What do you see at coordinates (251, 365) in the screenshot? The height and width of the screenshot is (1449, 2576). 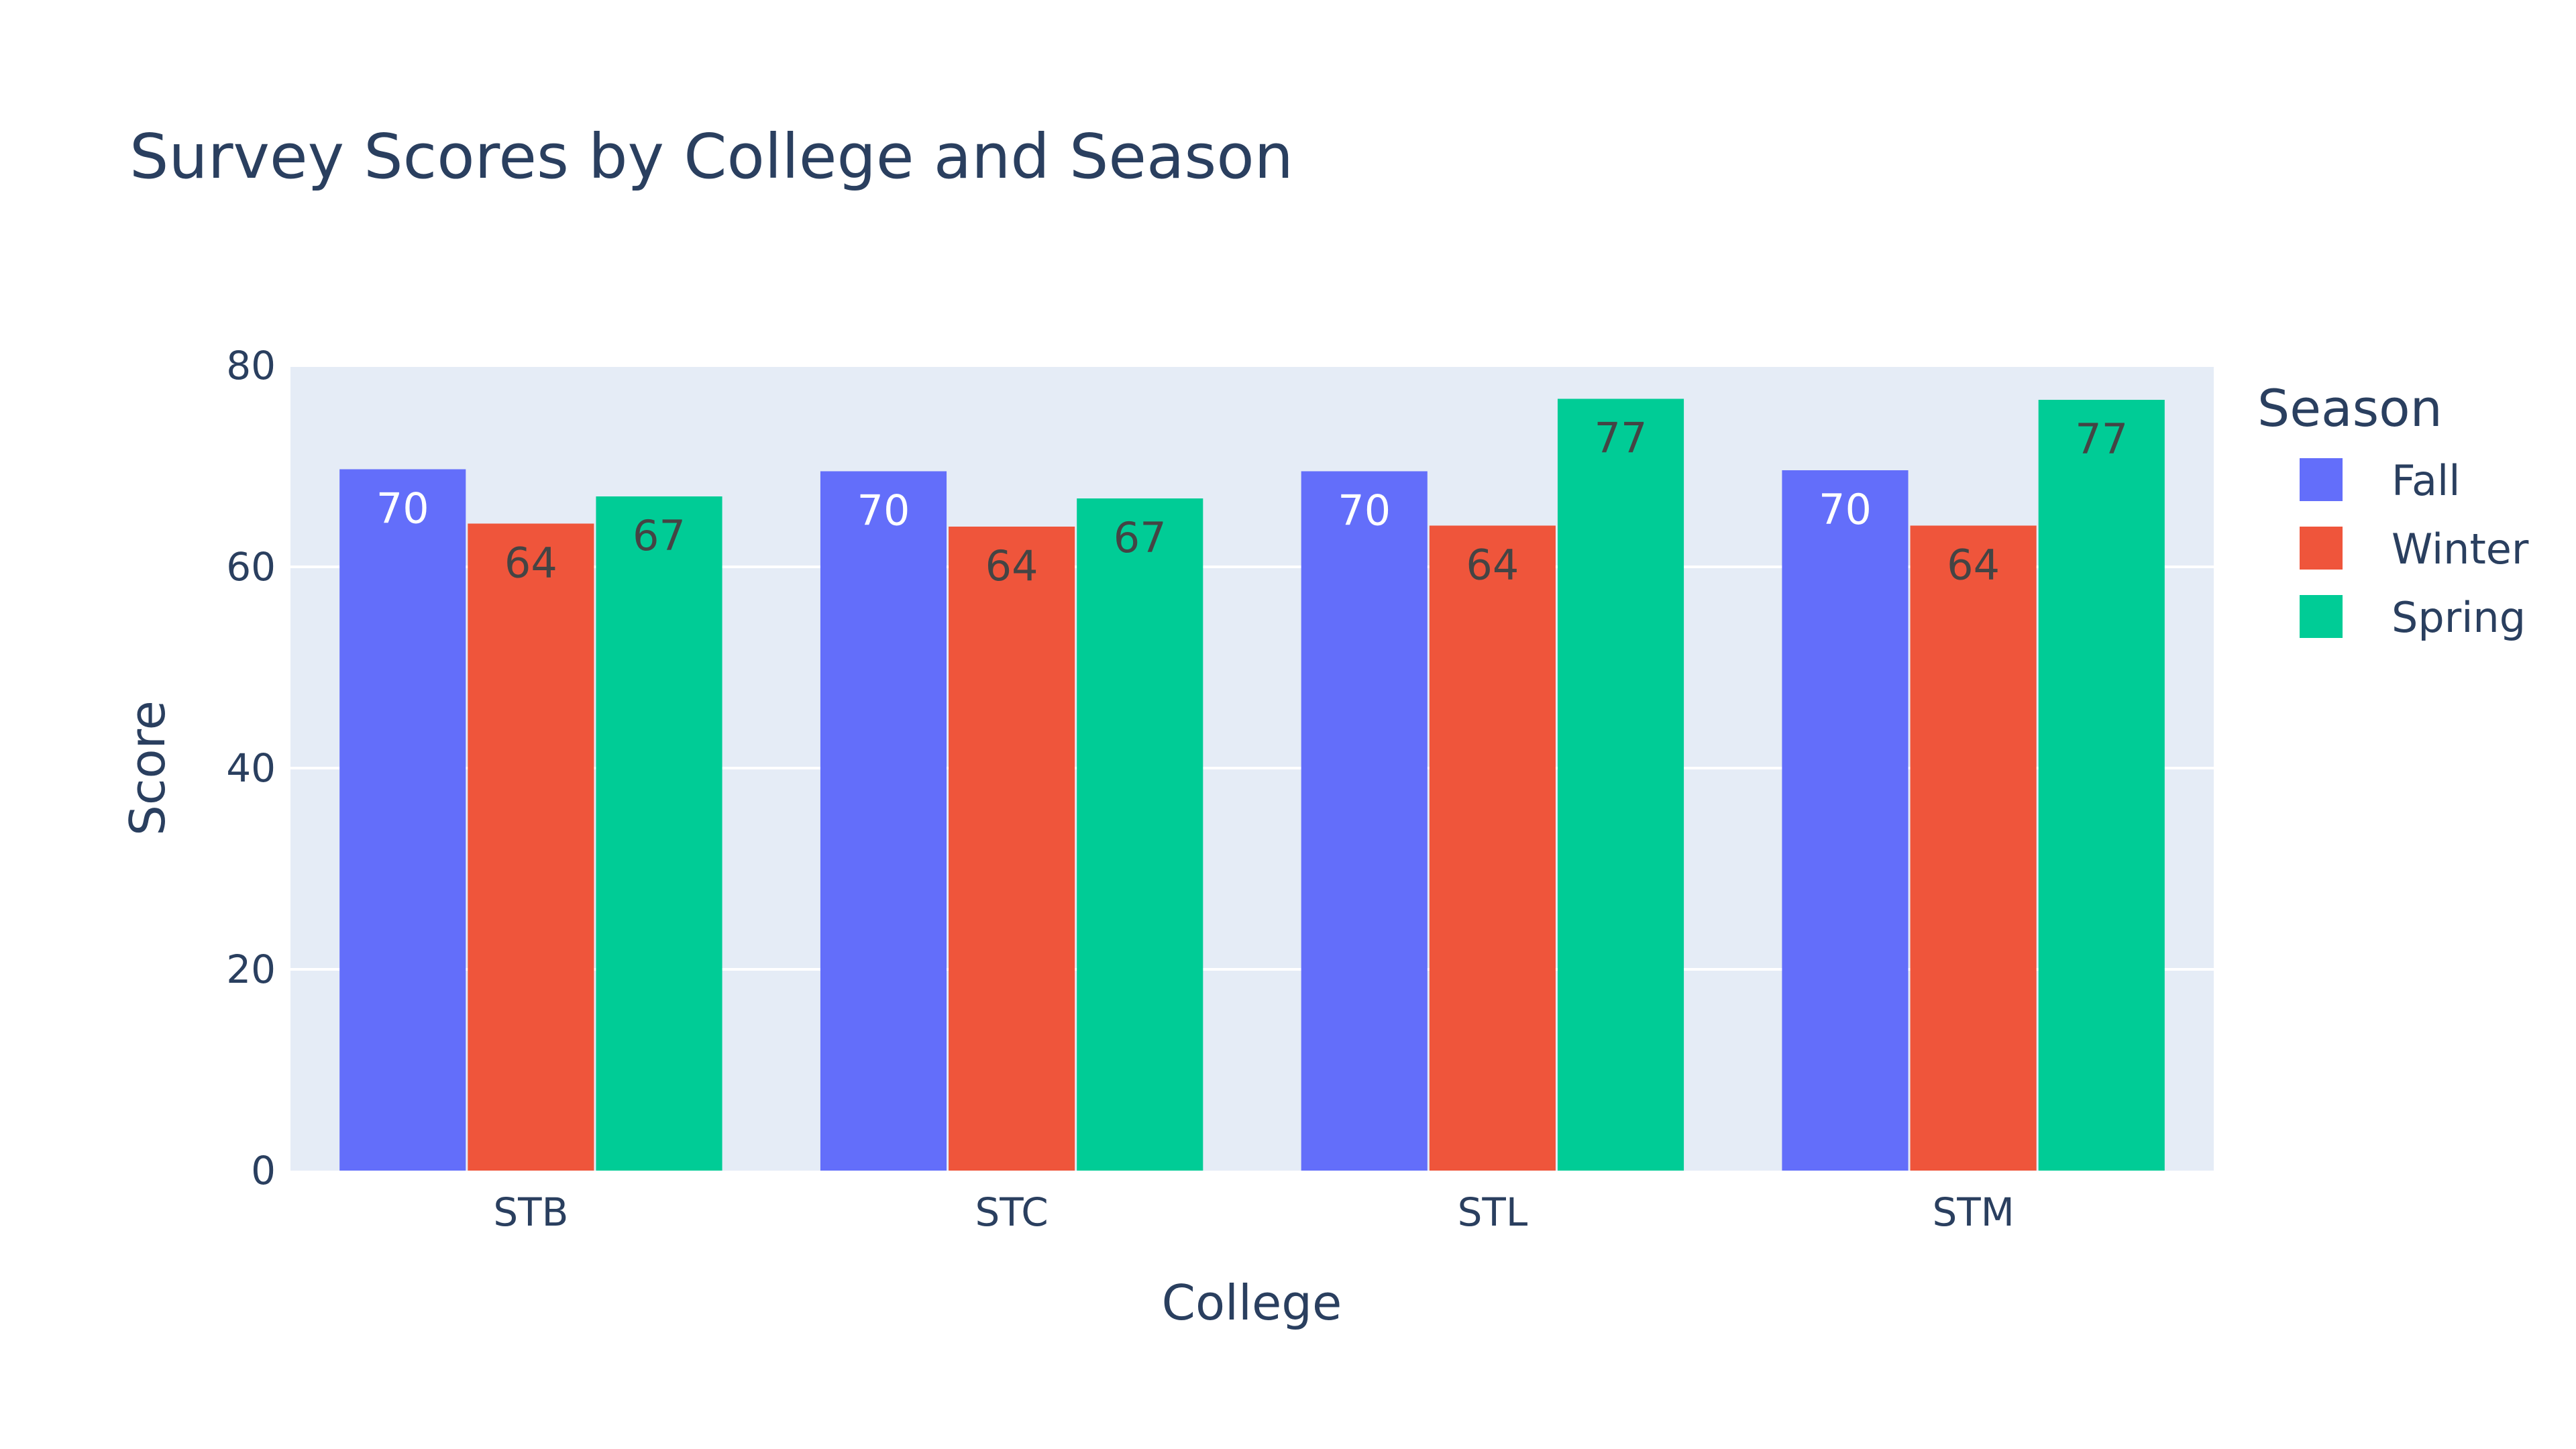 I see `y-tick-label: 80` at bounding box center [251, 365].